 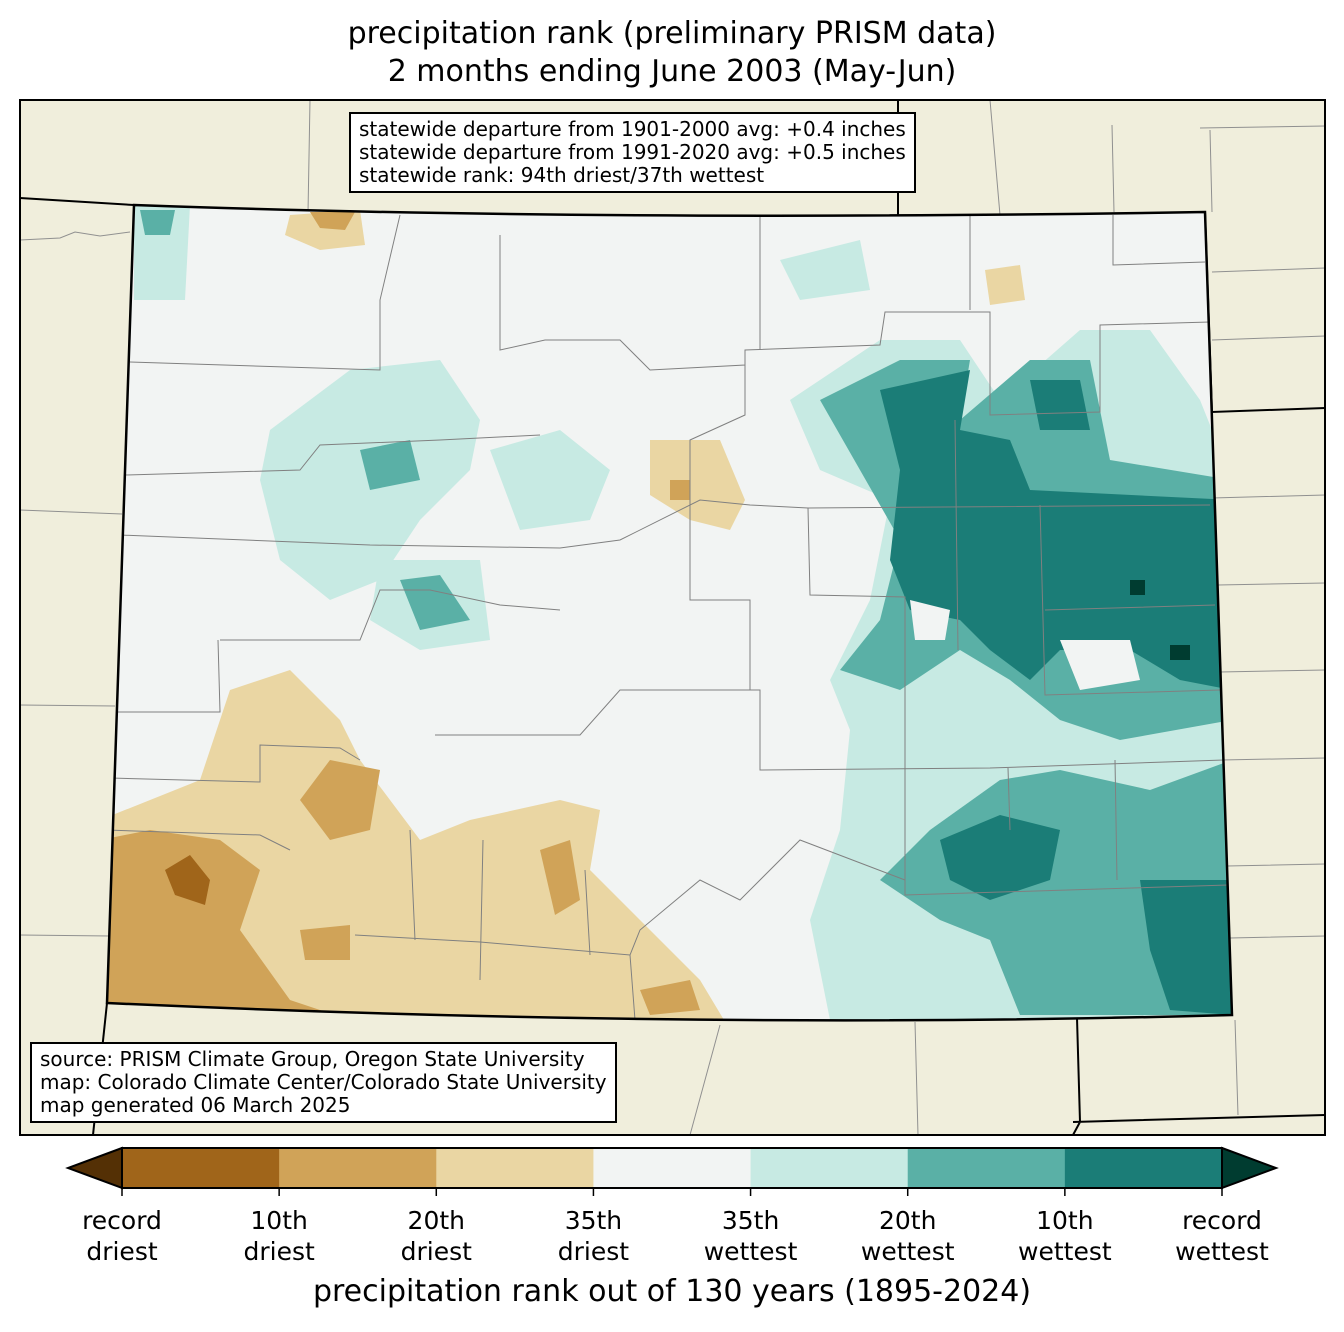 I want to click on colorbar-outline, so click(x=672, y=1168).